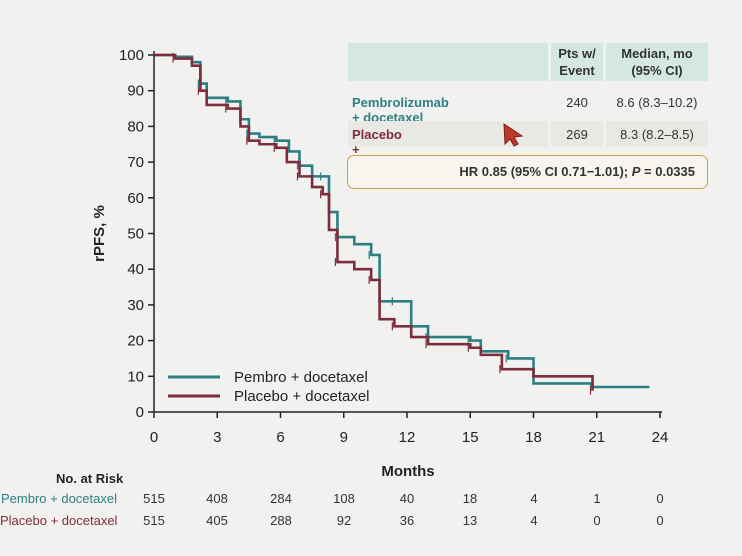  What do you see at coordinates (448, 62) in the screenshot?
I see `summary-header-blank` at bounding box center [448, 62].